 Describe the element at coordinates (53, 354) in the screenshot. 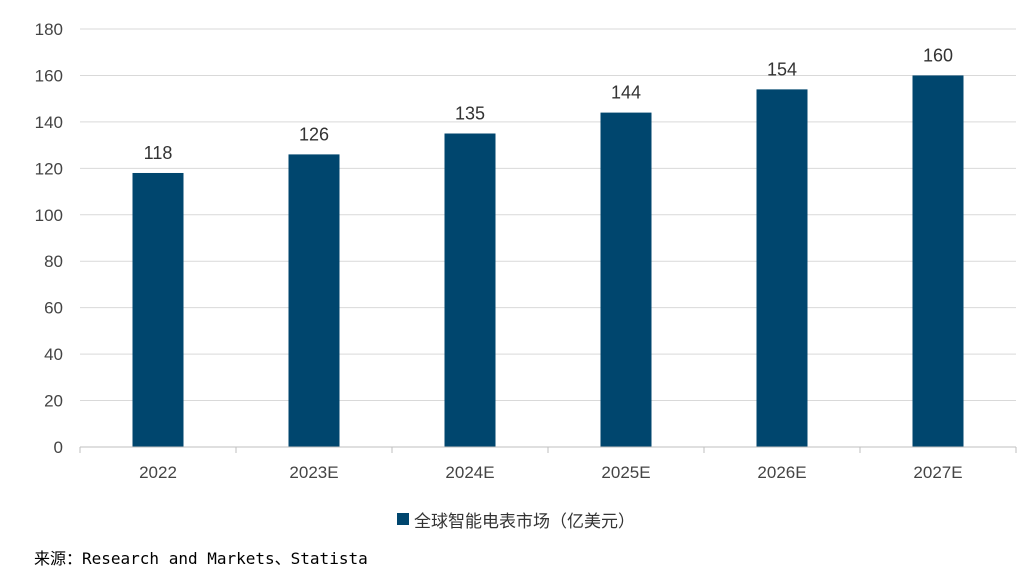

I see `y-tick-label-40: 40` at that location.